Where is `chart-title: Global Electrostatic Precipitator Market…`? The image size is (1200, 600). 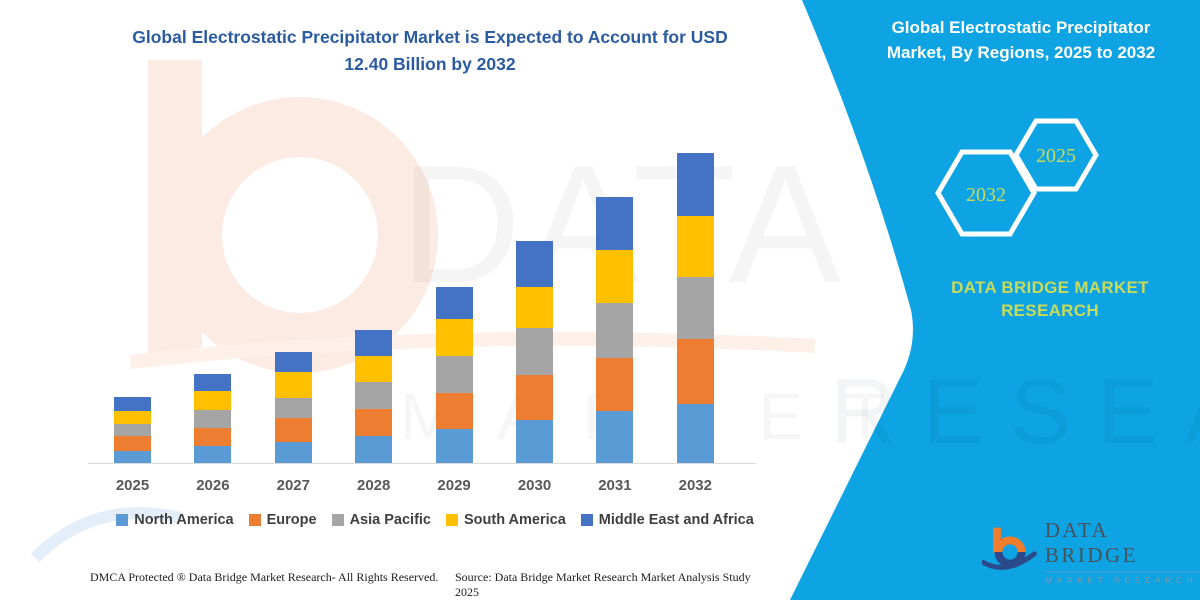 chart-title: Global Electrostatic Precipitator Market… is located at coordinates (430, 51).